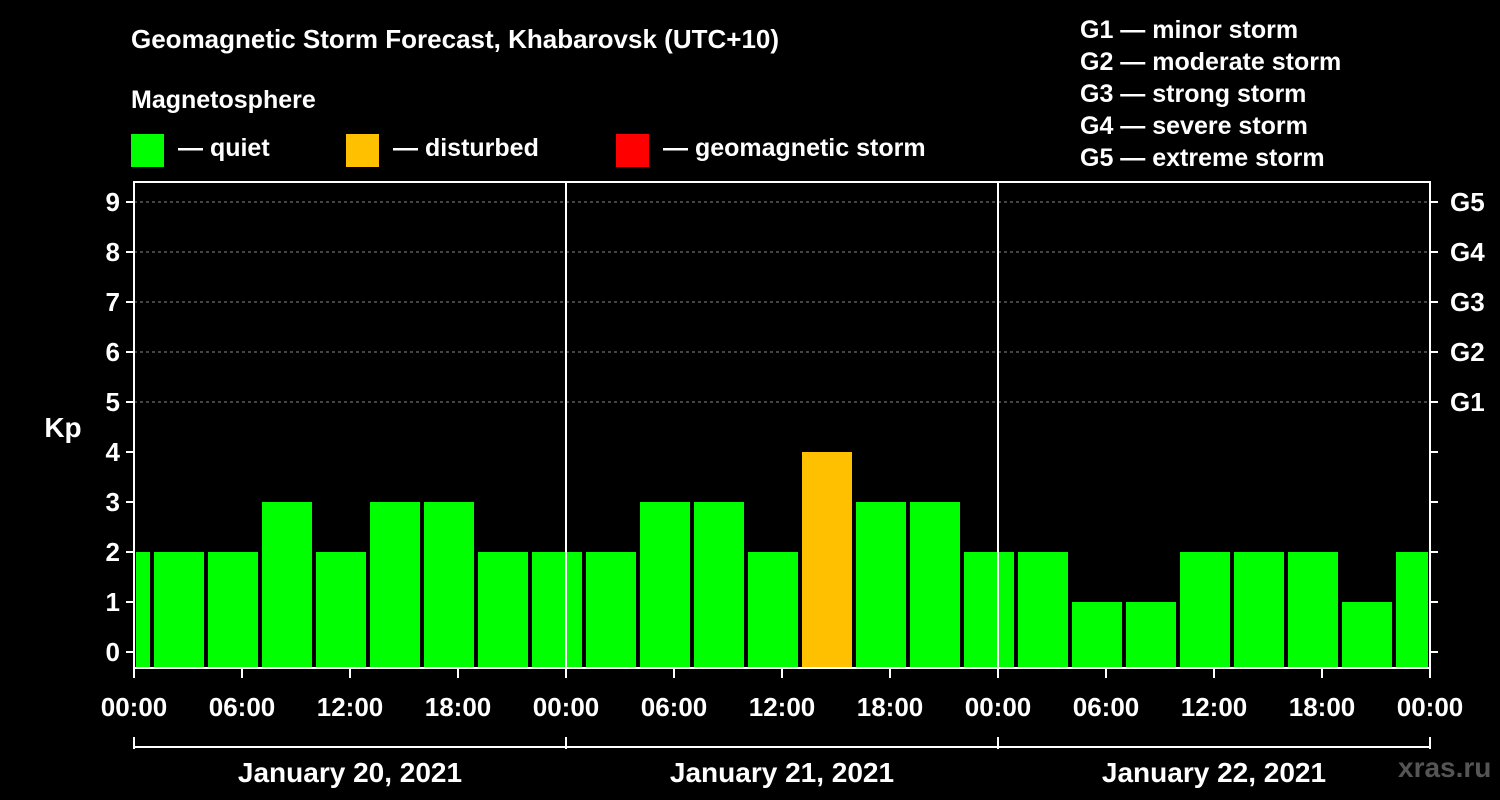  What do you see at coordinates (362, 150) in the screenshot?
I see `legend-swatch-disturbed` at bounding box center [362, 150].